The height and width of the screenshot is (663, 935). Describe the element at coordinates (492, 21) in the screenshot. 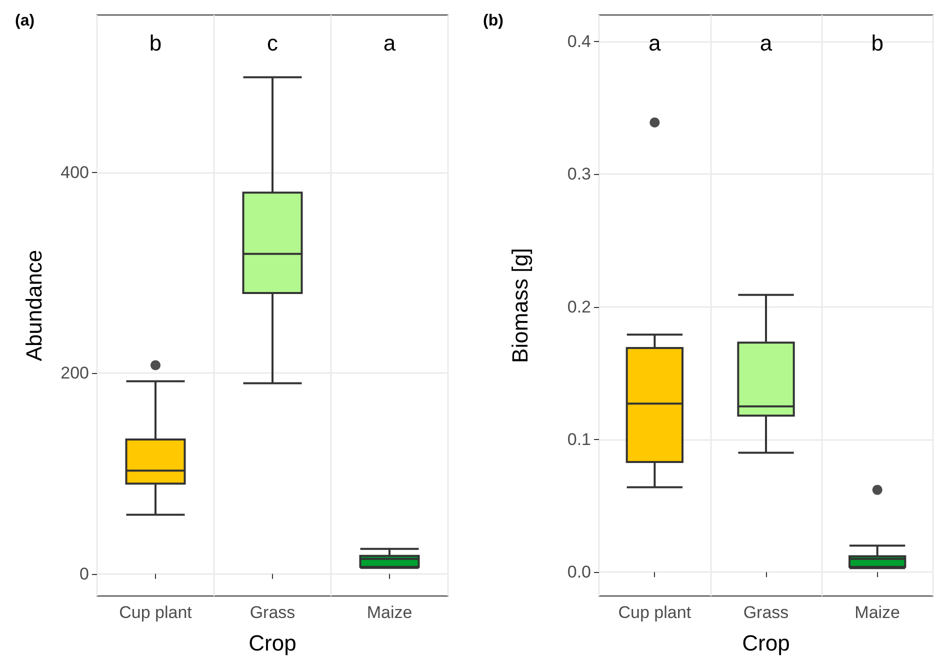

I see `chart-title: (b)` at that location.